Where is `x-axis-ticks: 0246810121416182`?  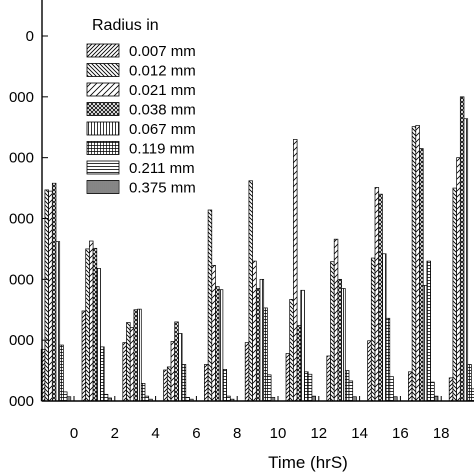 x-axis-ticks: 0246810121416182 is located at coordinates (260, 419).